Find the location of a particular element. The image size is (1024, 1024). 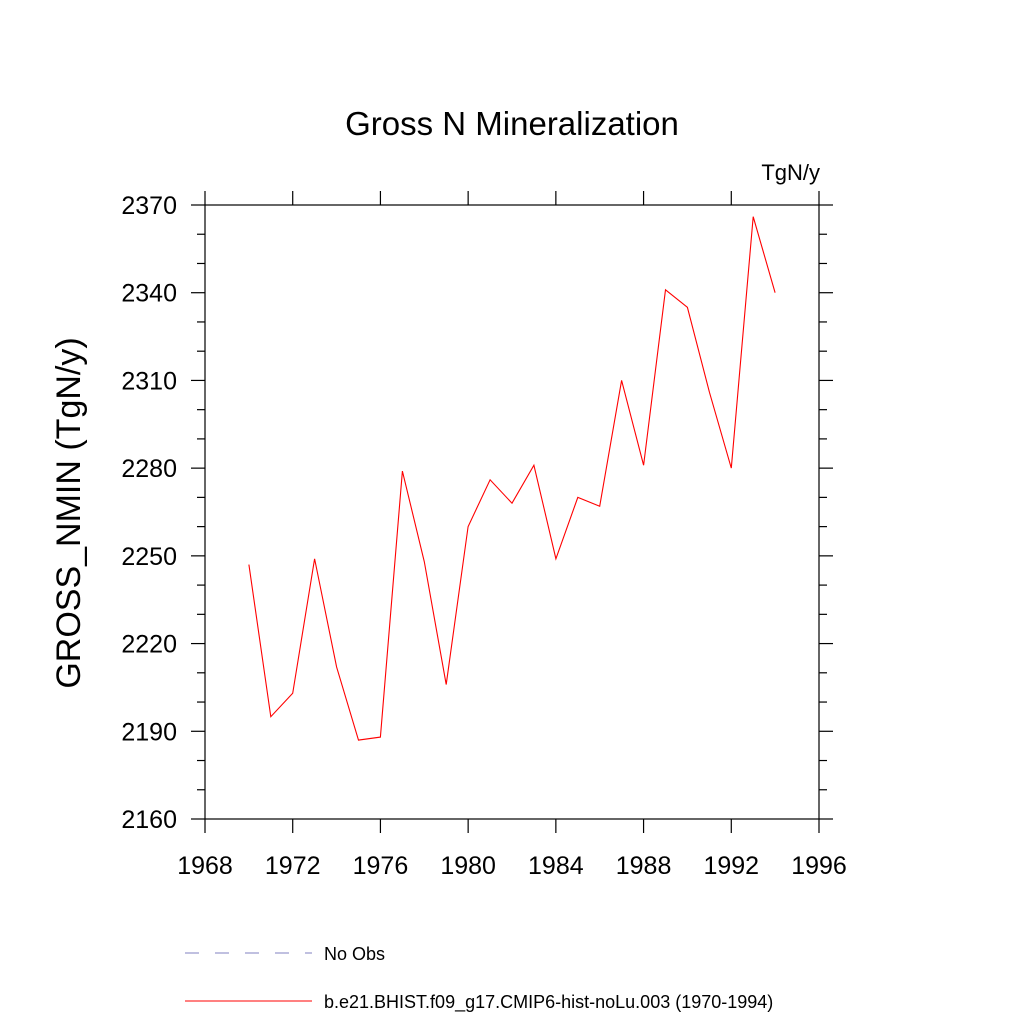

legend-label-0: No Obs is located at coordinates (354, 954).